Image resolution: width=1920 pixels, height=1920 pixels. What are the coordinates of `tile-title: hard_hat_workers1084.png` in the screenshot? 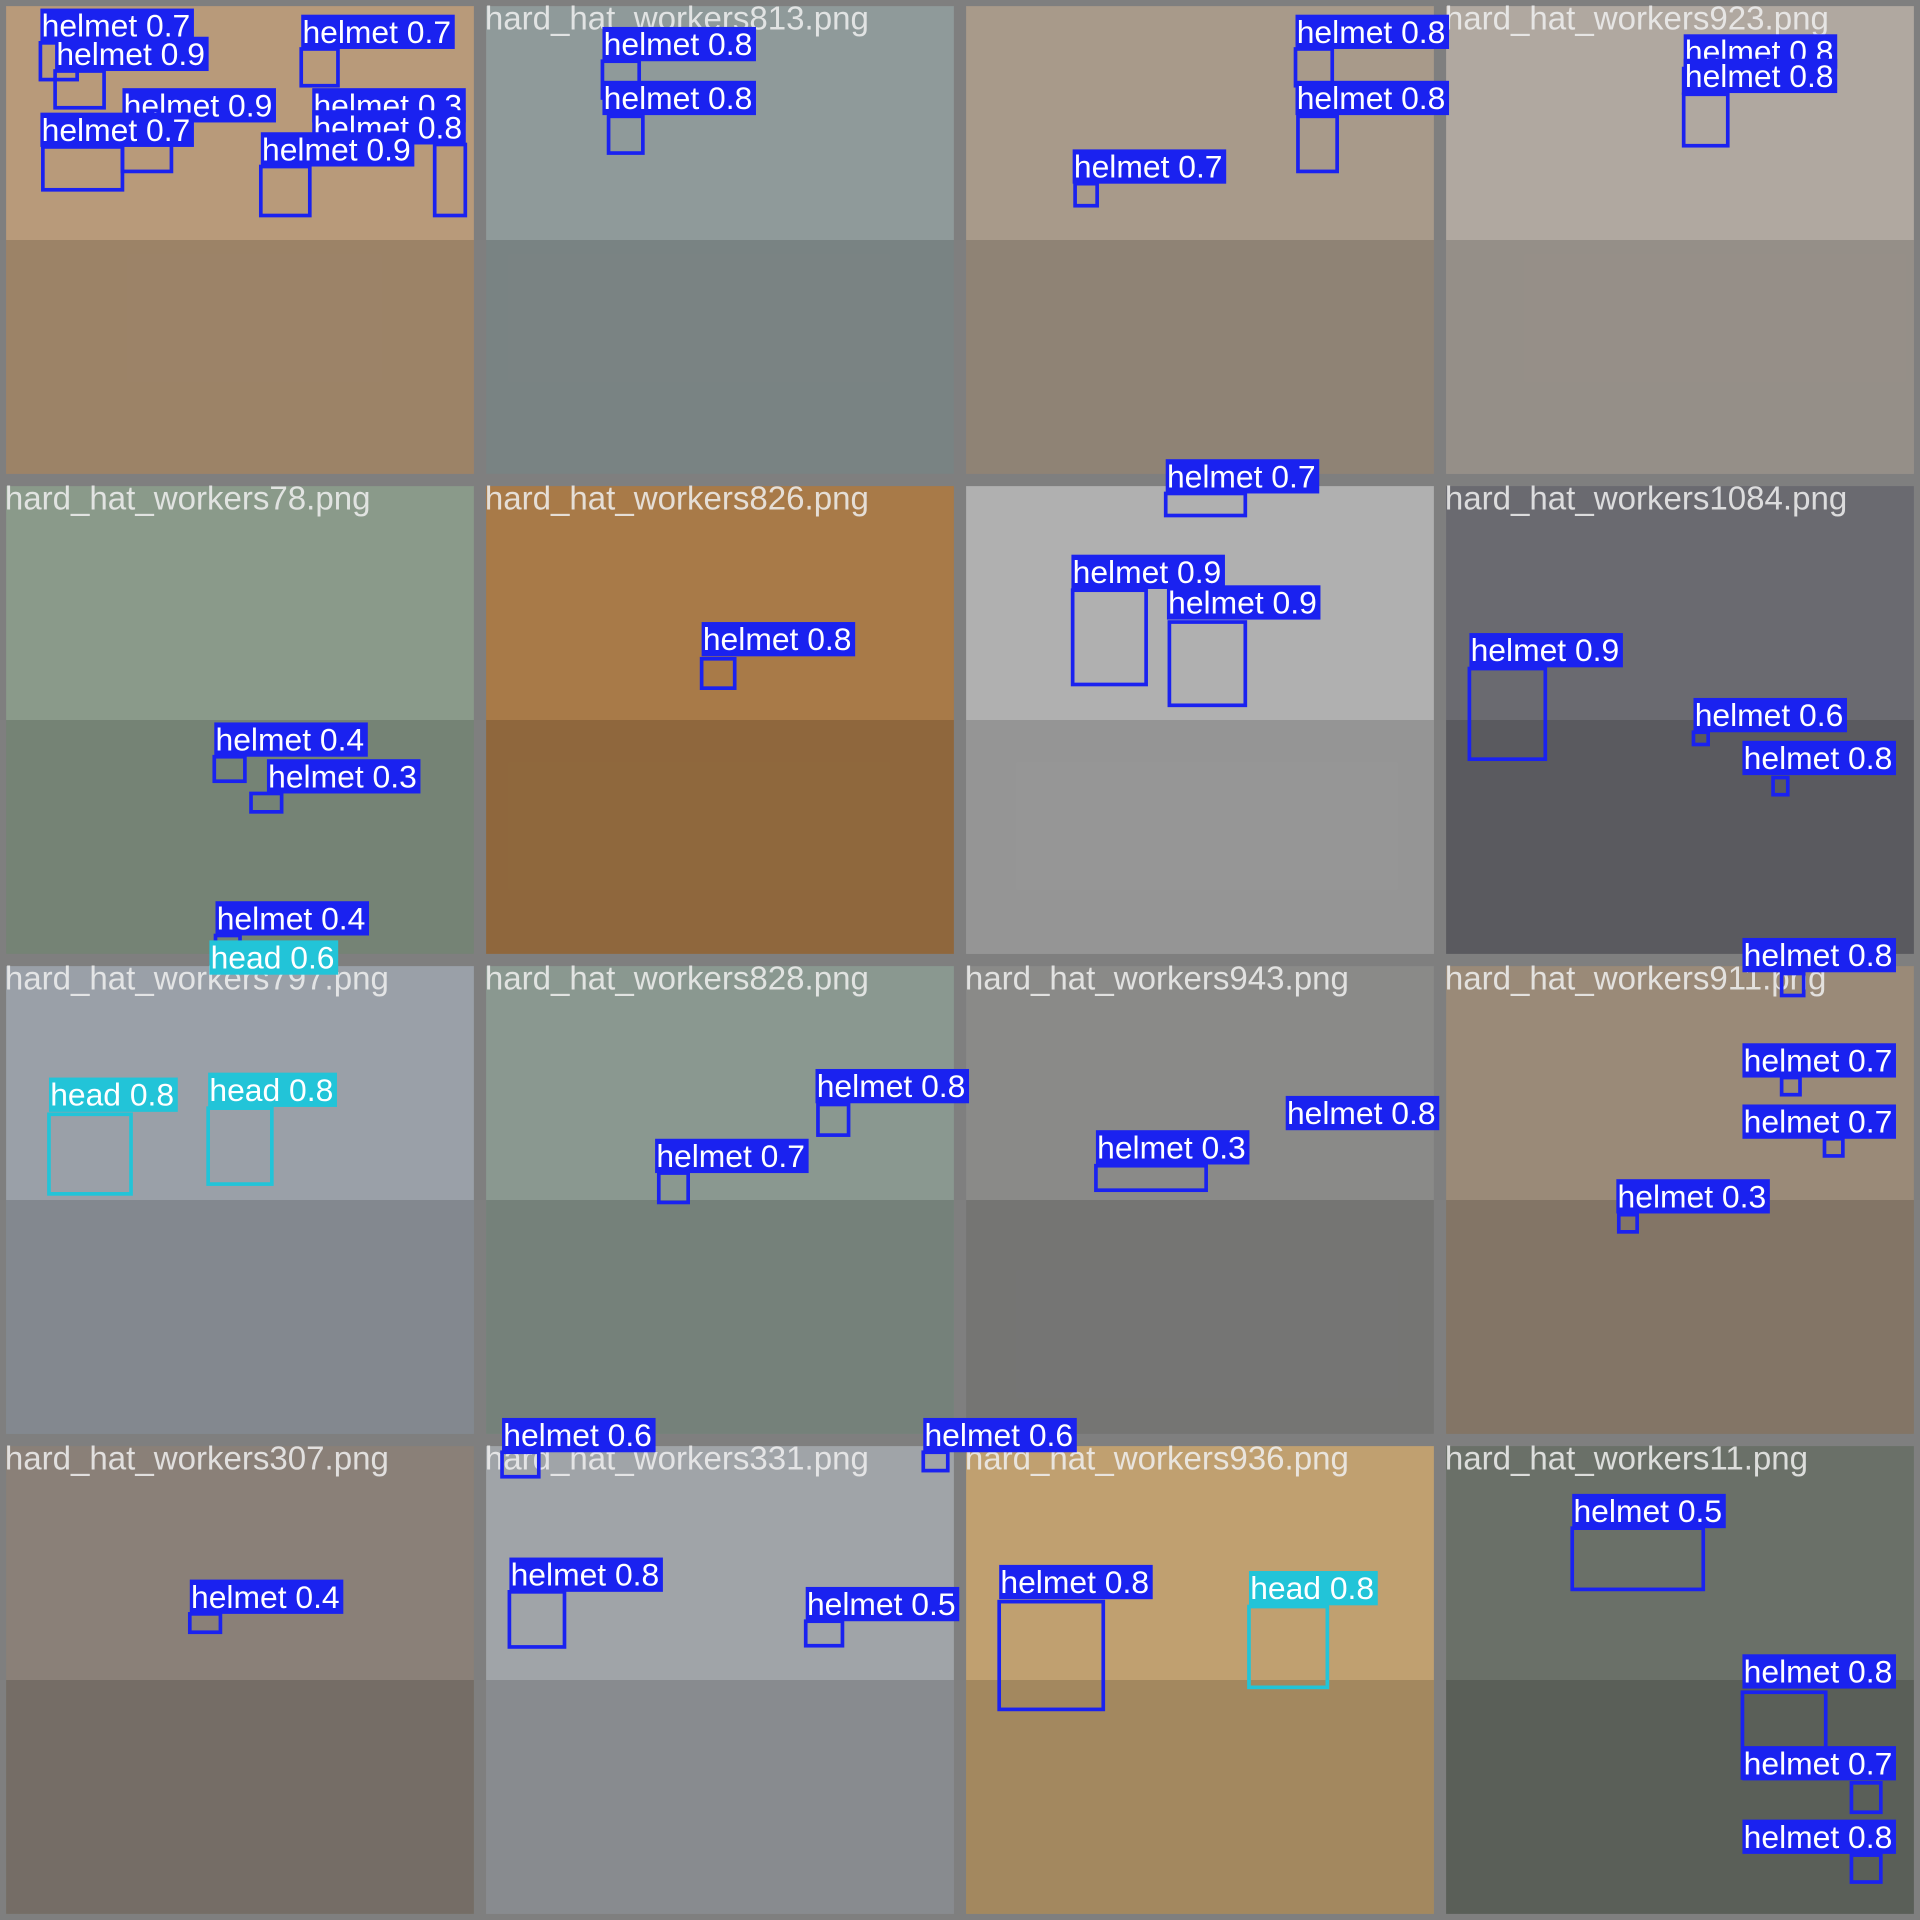 It's located at (1646, 498).